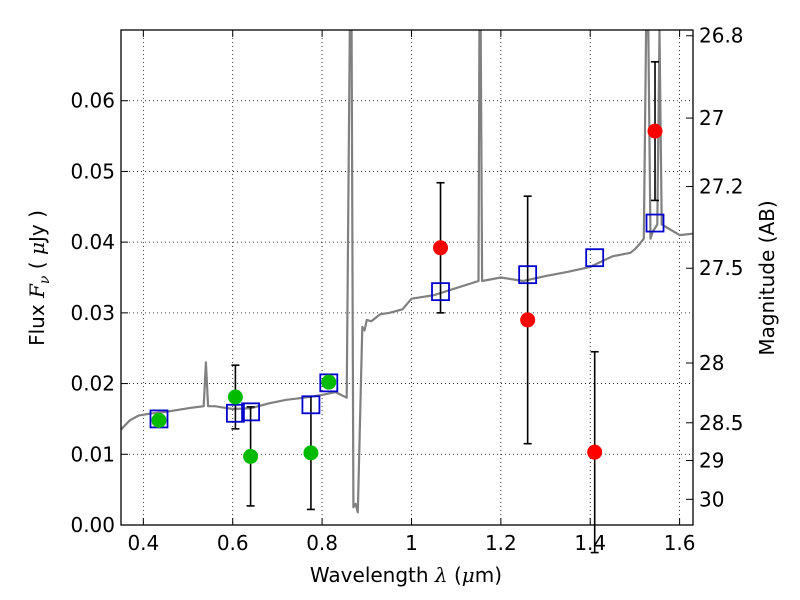 The height and width of the screenshot is (600, 800). What do you see at coordinates (711, 118) in the screenshot?
I see `y2-tick-label: 27` at bounding box center [711, 118].